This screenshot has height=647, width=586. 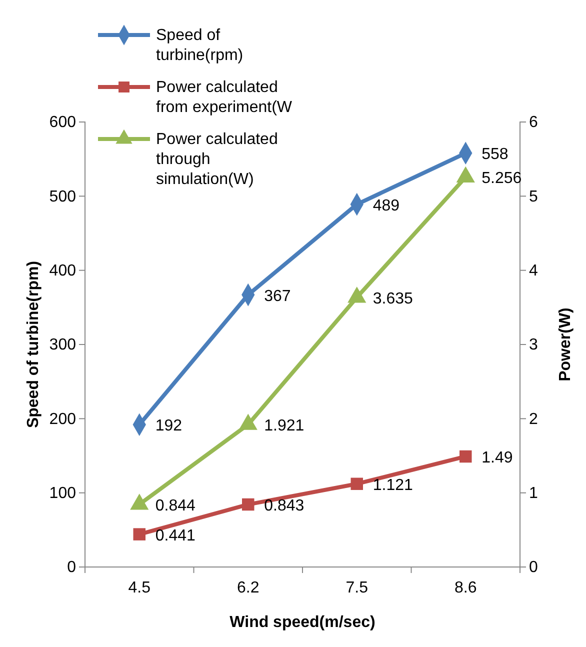 I want to click on y2-tick-label: 6, so click(x=533, y=123).